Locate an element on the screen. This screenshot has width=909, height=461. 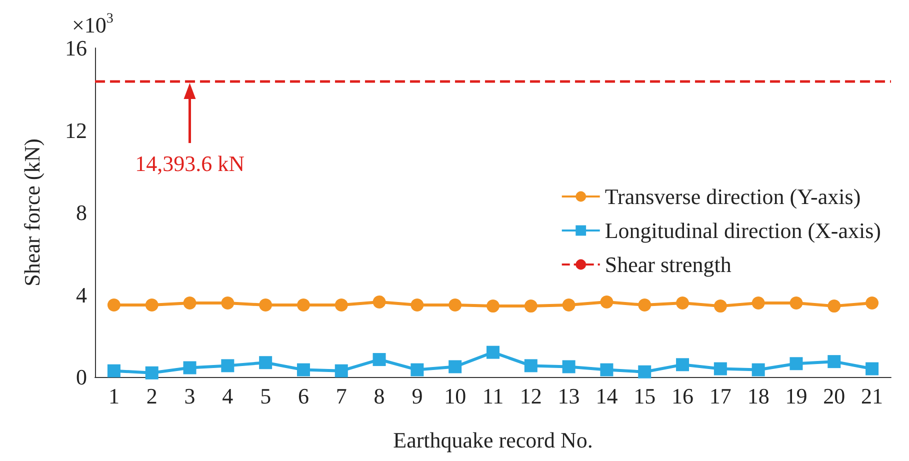
legend-label: Transverse direction (Y-axis) is located at coordinates (732, 196).